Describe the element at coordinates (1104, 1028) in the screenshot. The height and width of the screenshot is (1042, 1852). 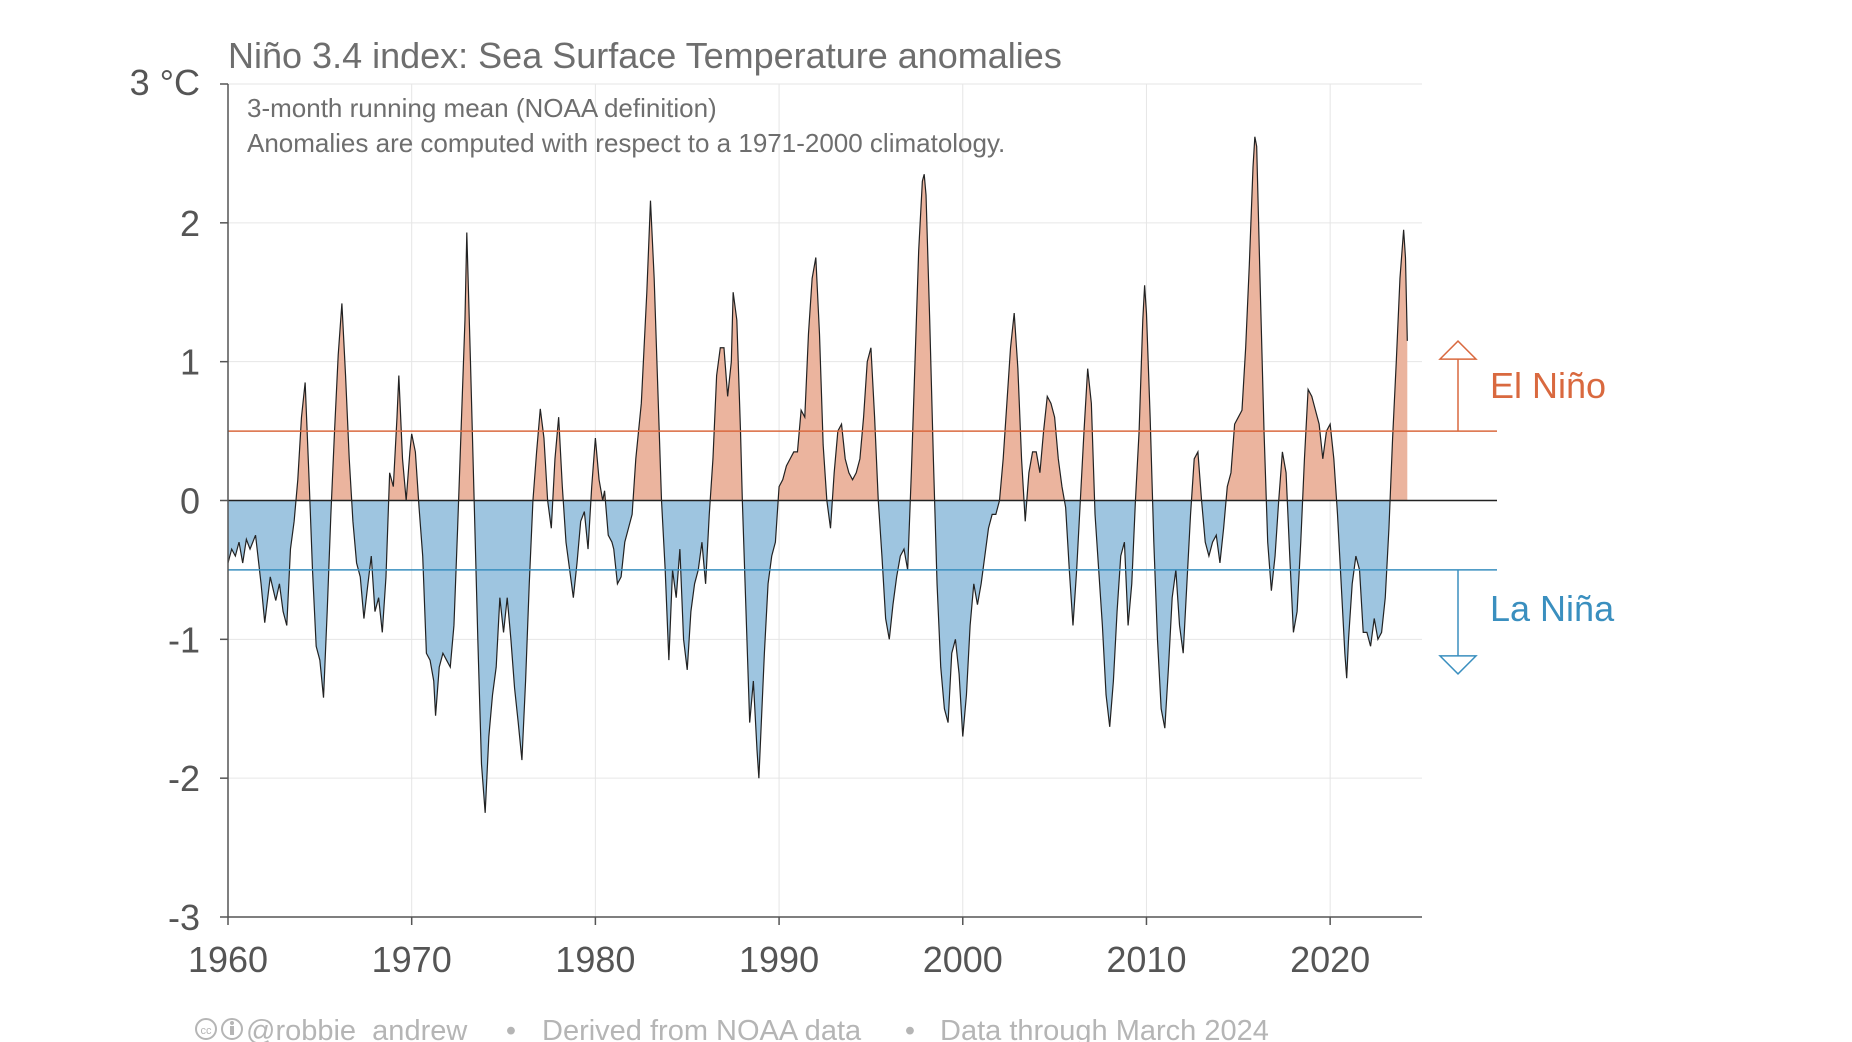
I see `credit-through: Data through March 2024` at that location.